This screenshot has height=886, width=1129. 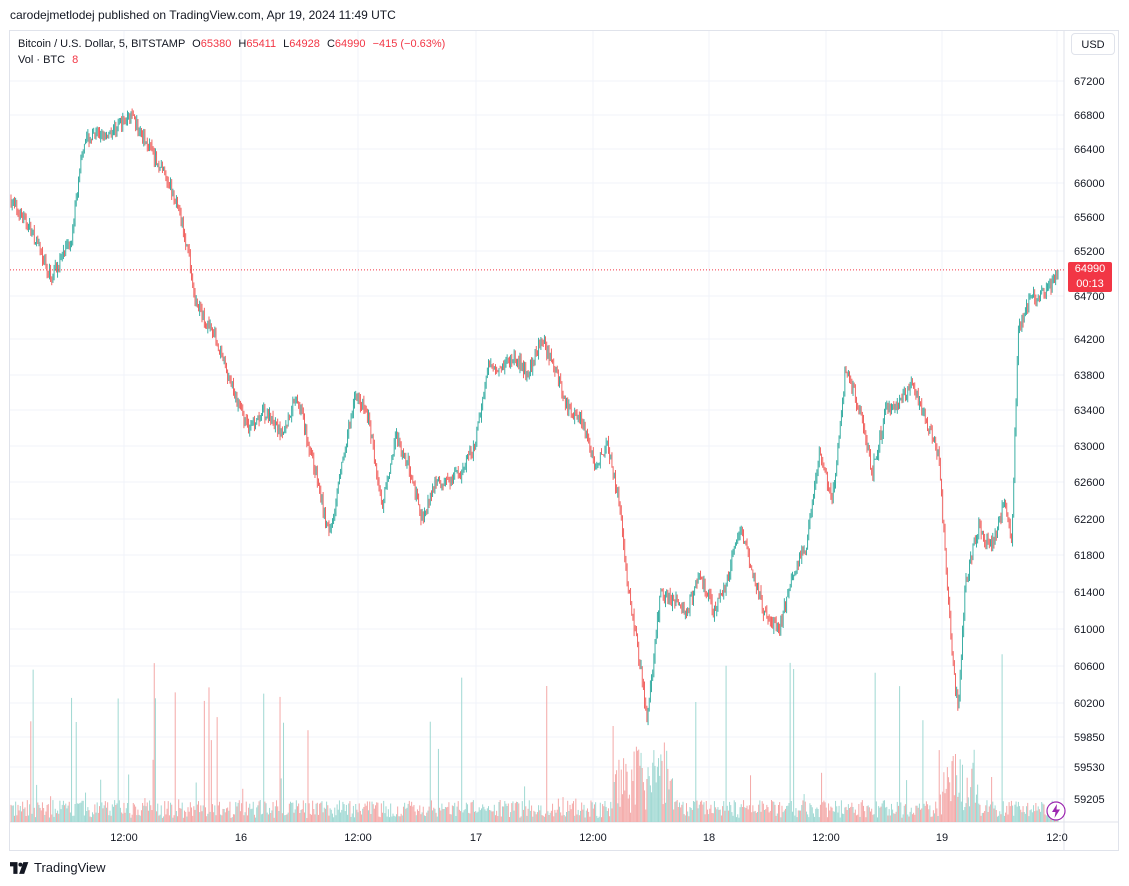 I want to click on y-tick-label: 59205, so click(x=1089, y=800).